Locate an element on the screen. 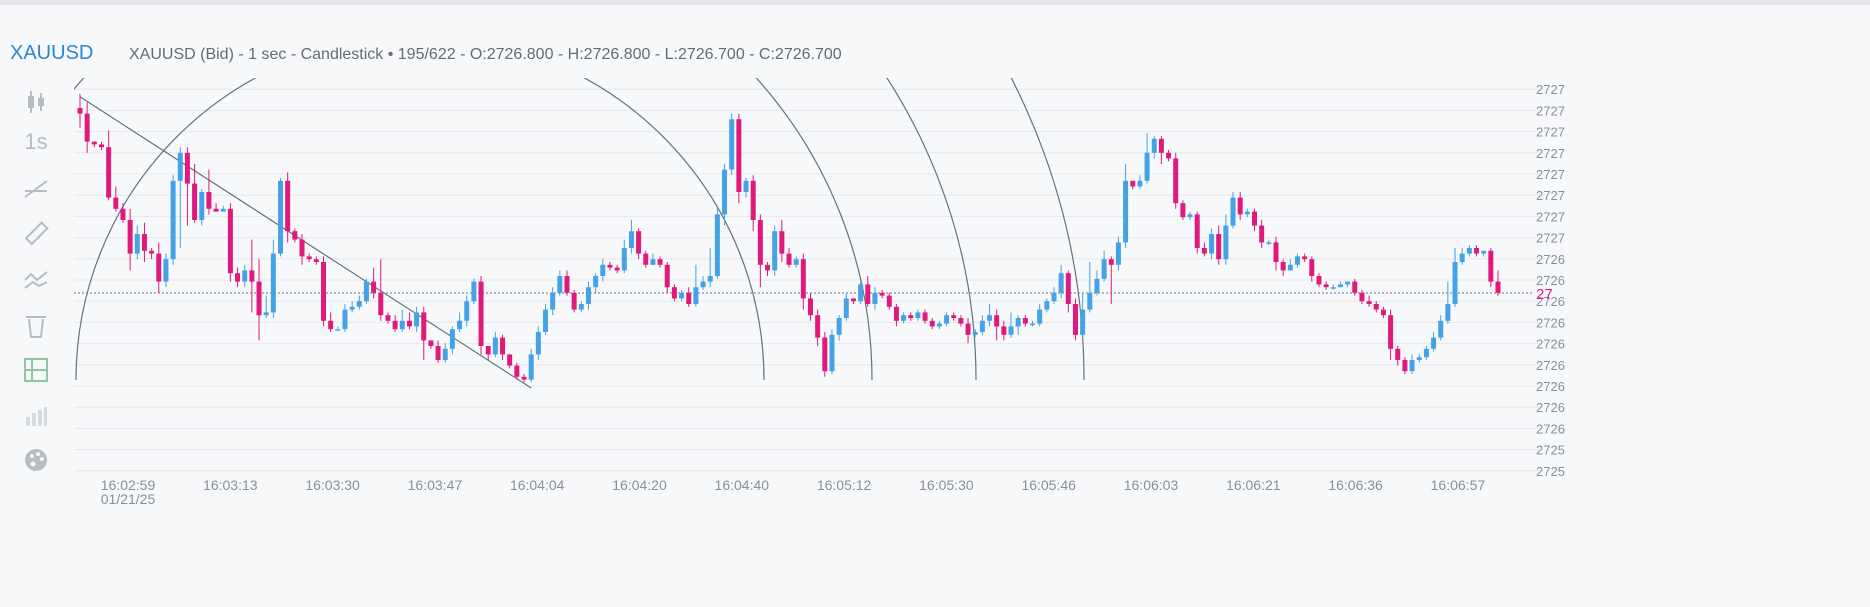  volume-bars-icon is located at coordinates (36, 416).